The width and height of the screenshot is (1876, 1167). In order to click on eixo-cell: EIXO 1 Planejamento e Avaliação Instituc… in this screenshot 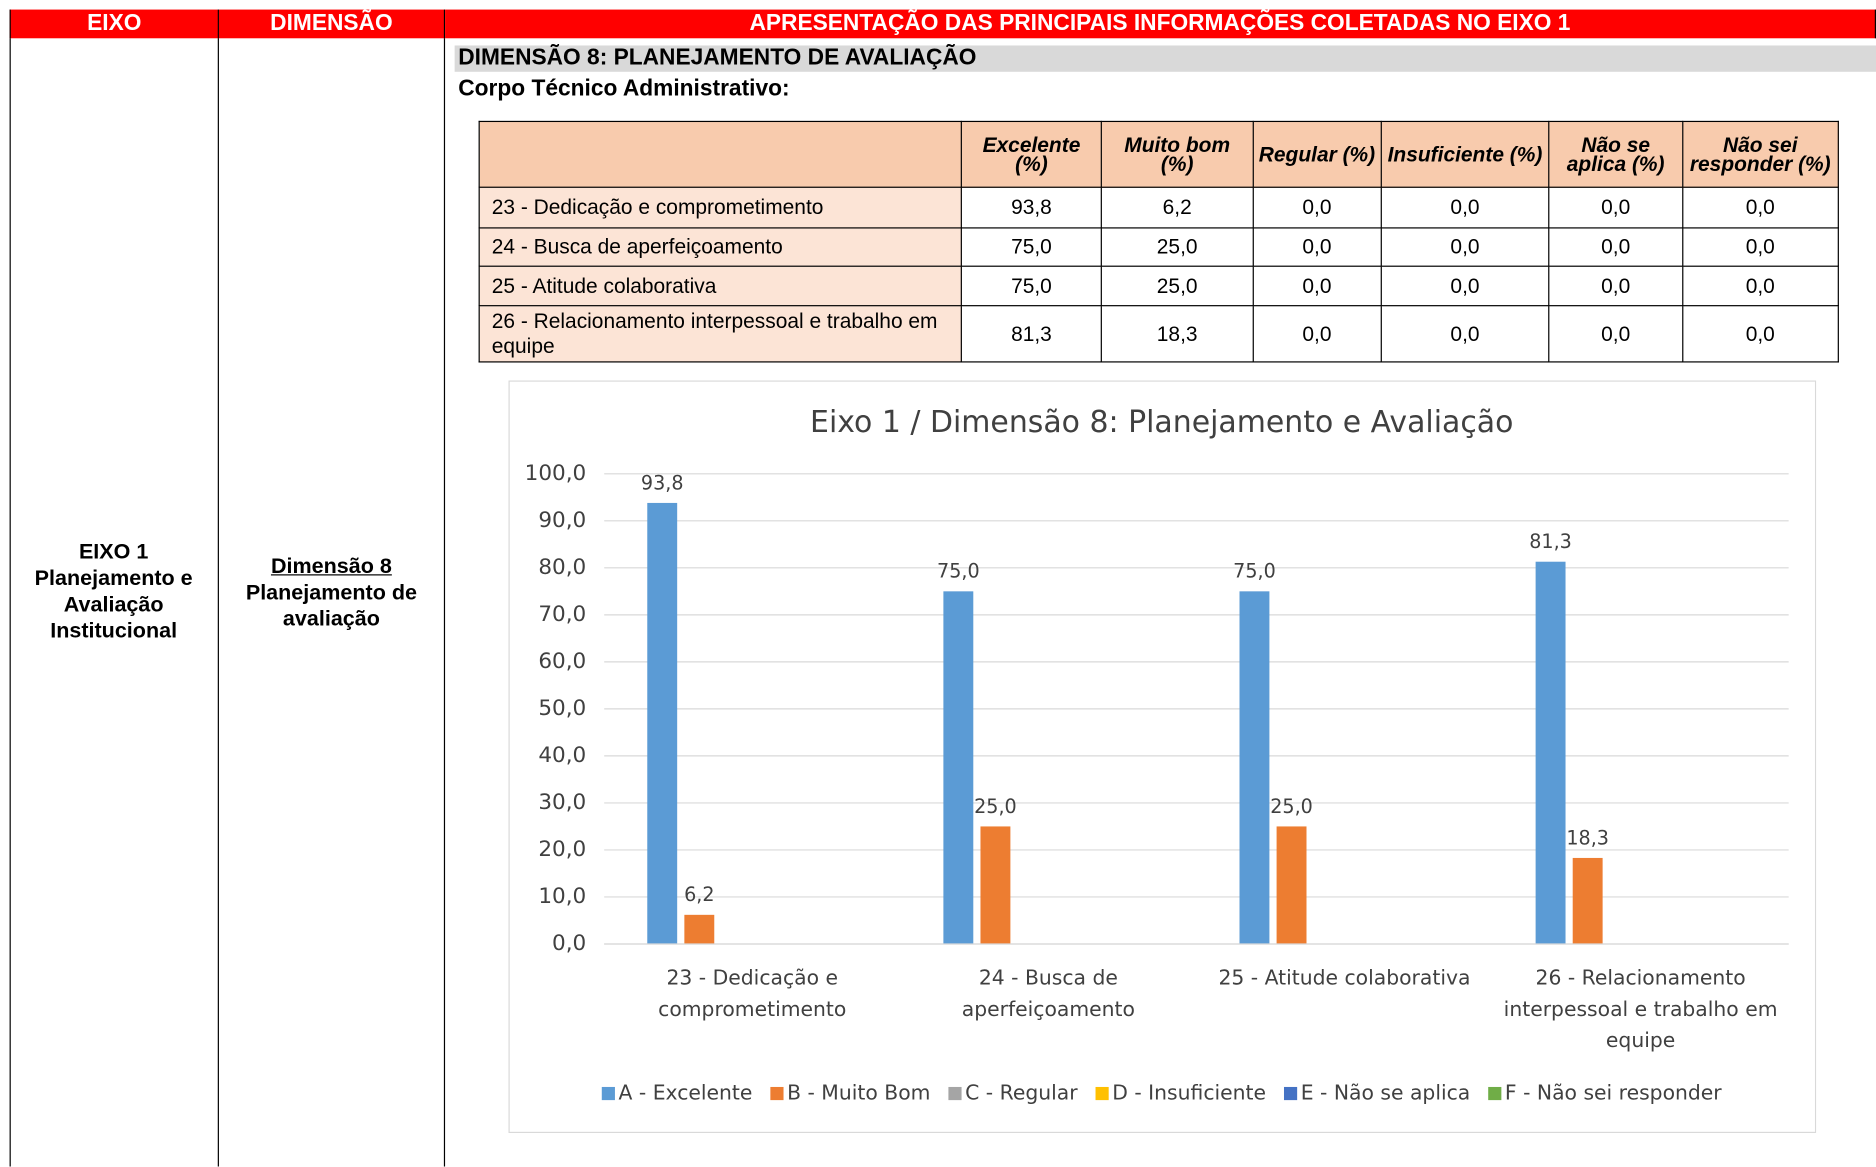, I will do `click(113, 590)`.